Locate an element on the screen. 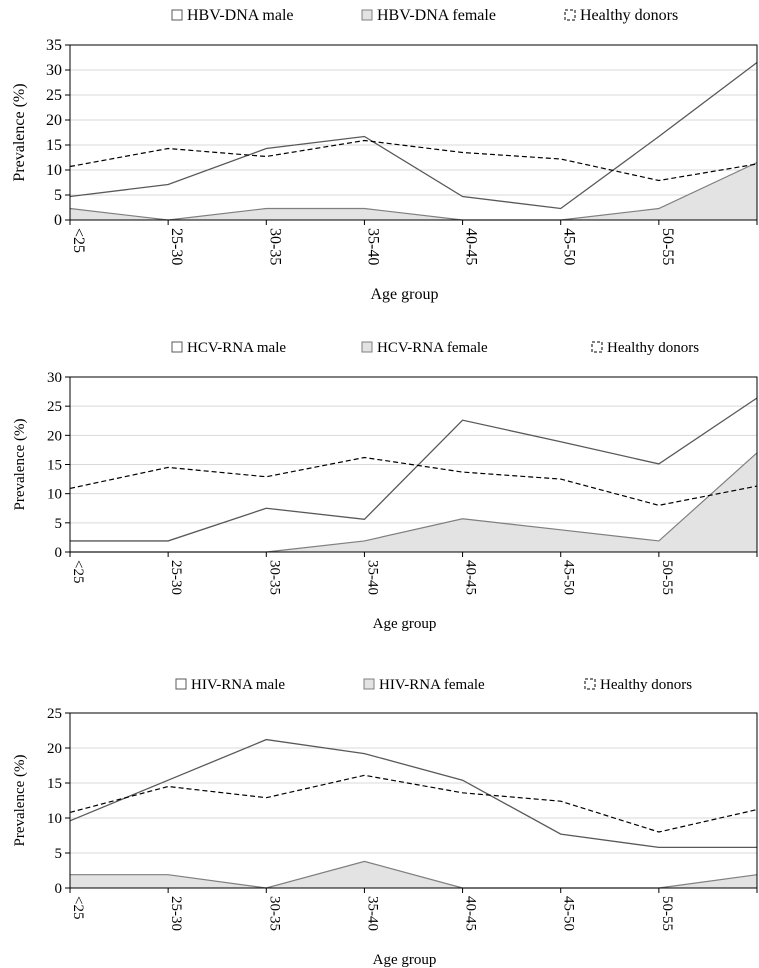  legend-label: HCV-RNA female is located at coordinates (432, 348).